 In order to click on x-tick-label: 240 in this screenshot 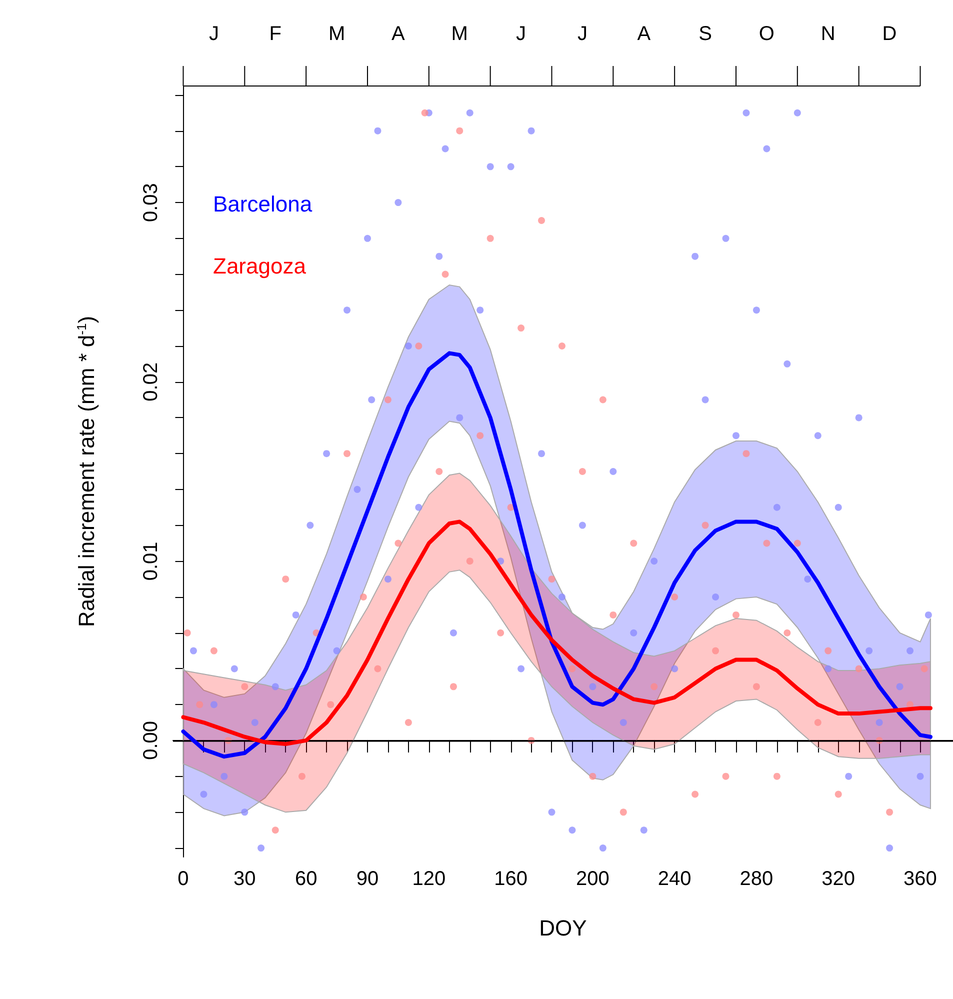, I will do `click(675, 879)`.